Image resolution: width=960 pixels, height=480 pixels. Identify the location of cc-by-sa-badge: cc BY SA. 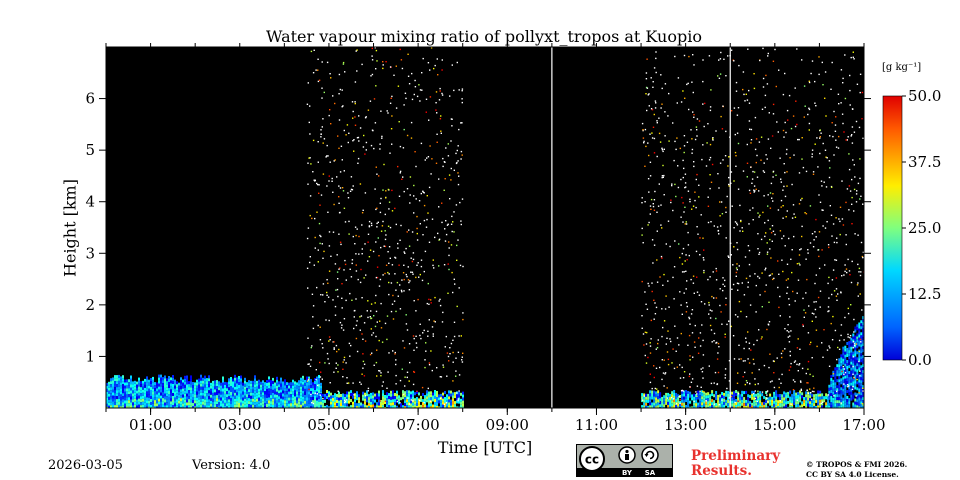
(624, 460).